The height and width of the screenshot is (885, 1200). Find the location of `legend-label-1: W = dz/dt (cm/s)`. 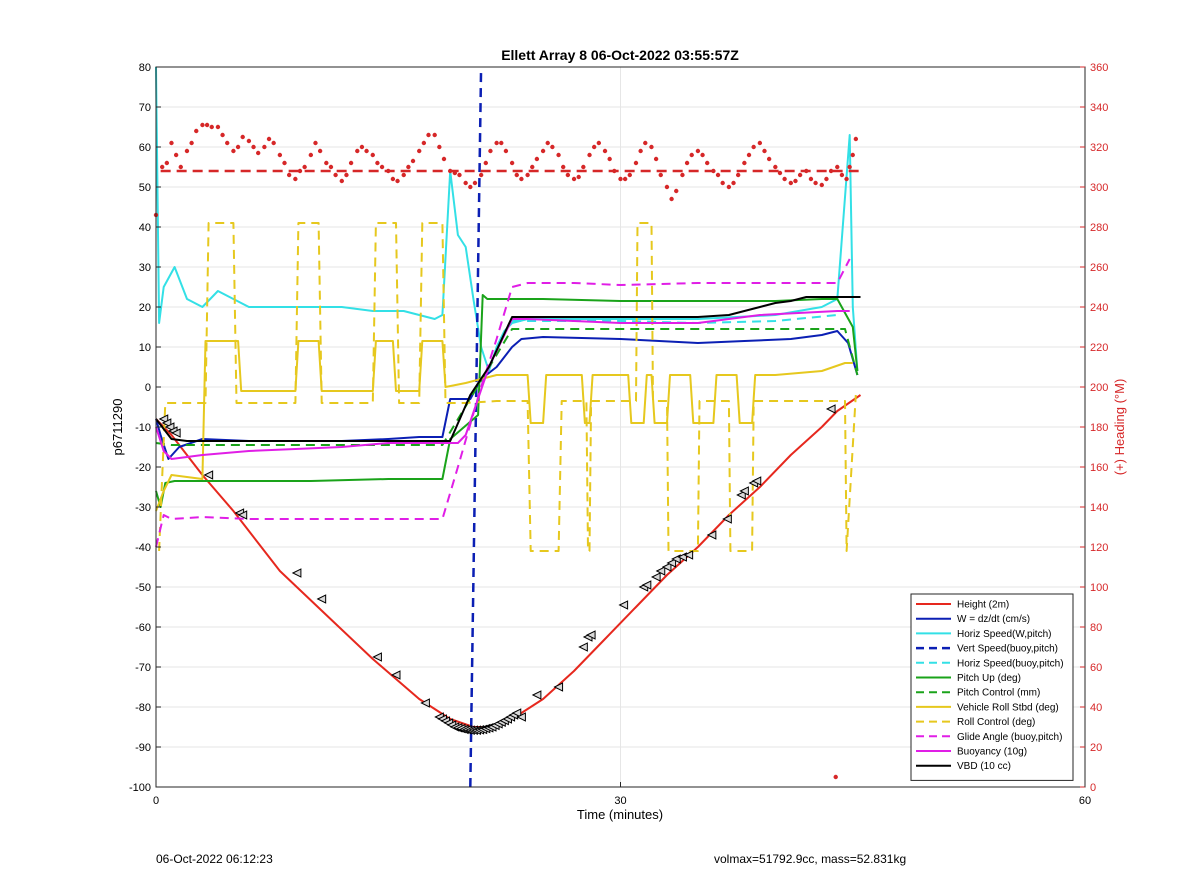

legend-label-1: W = dz/dt (cm/s) is located at coordinates (993, 619).